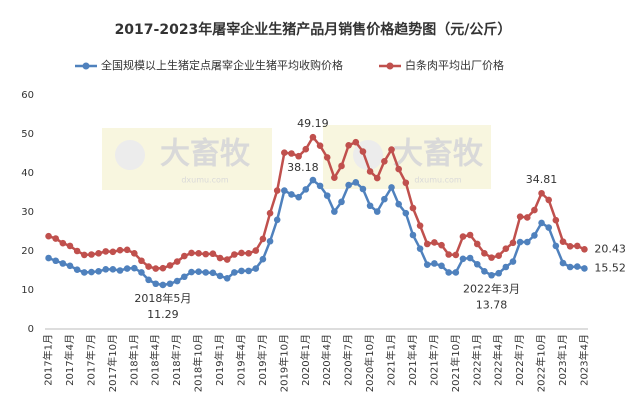 This screenshot has width=626, height=410. I want to click on annotation: 2022年3月, so click(491, 288).